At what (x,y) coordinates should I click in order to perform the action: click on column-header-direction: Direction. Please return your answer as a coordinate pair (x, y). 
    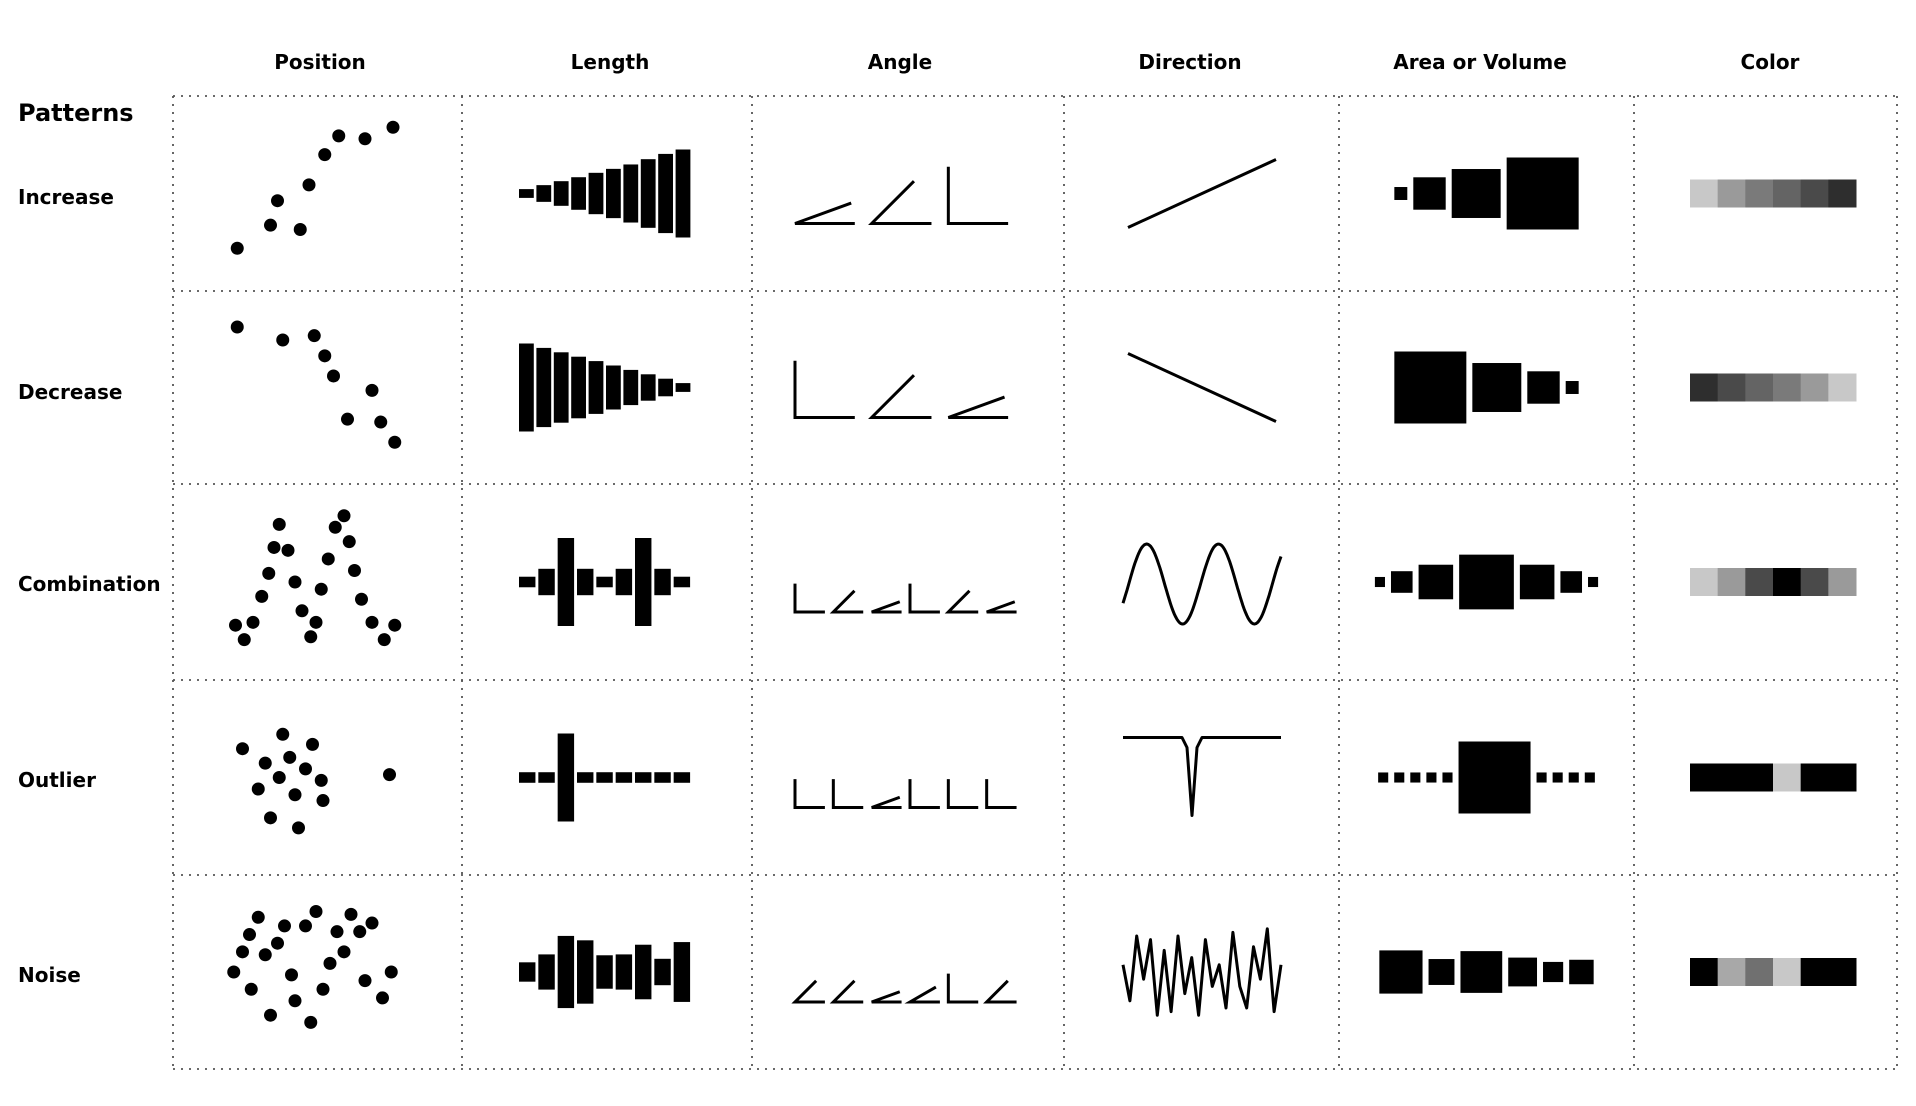
    Looking at the image, I should click on (1190, 62).